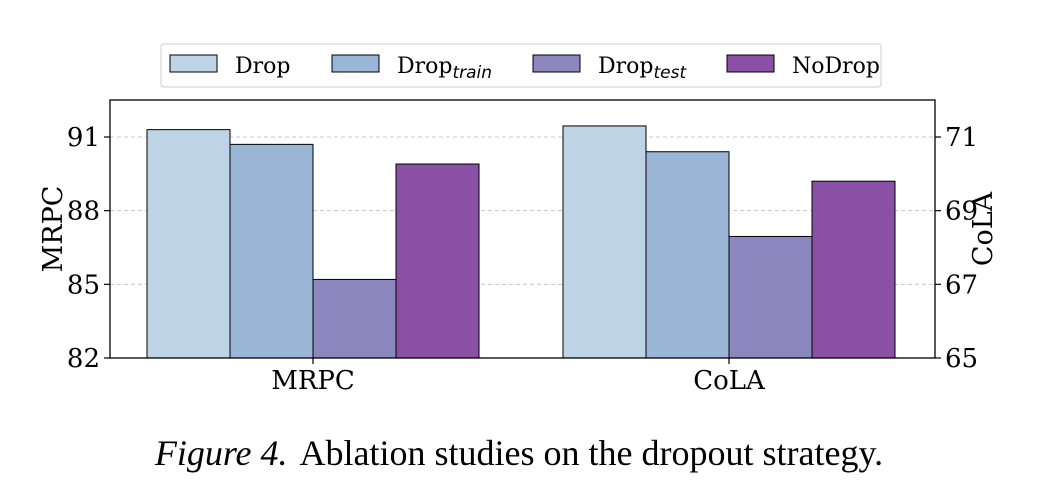 Image resolution: width=1038 pixels, height=504 pixels. What do you see at coordinates (687, 255) in the screenshot?
I see `bar-cola-drop-train` at bounding box center [687, 255].